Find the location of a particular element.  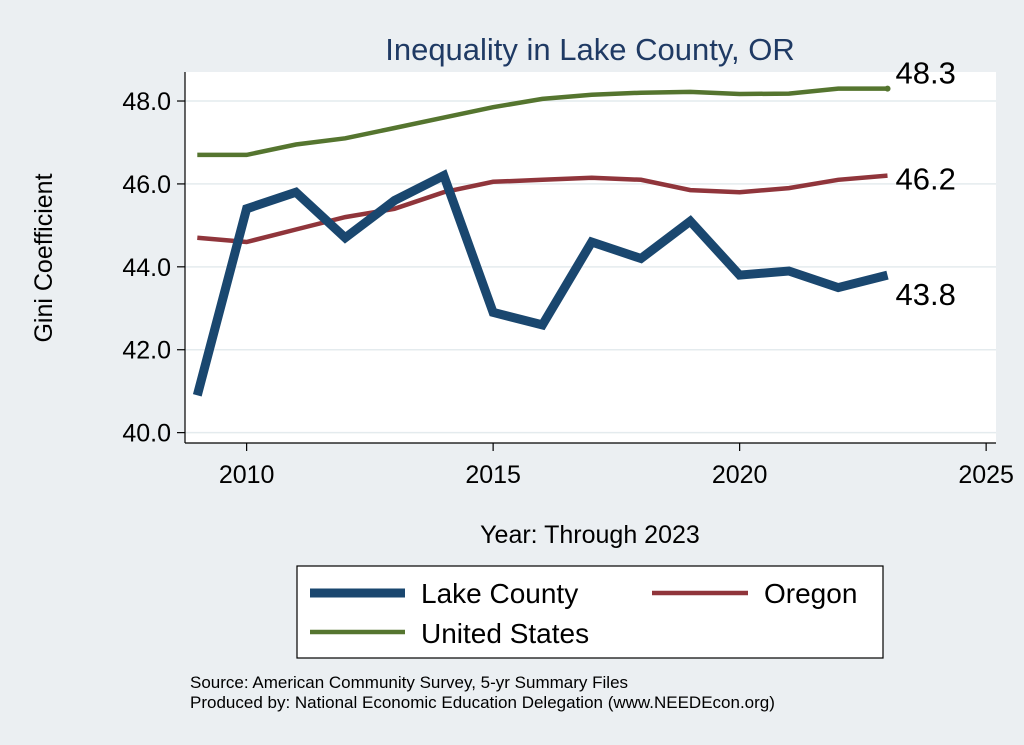

end-labels: 43.8 46.2 48.3 is located at coordinates (926, 184).